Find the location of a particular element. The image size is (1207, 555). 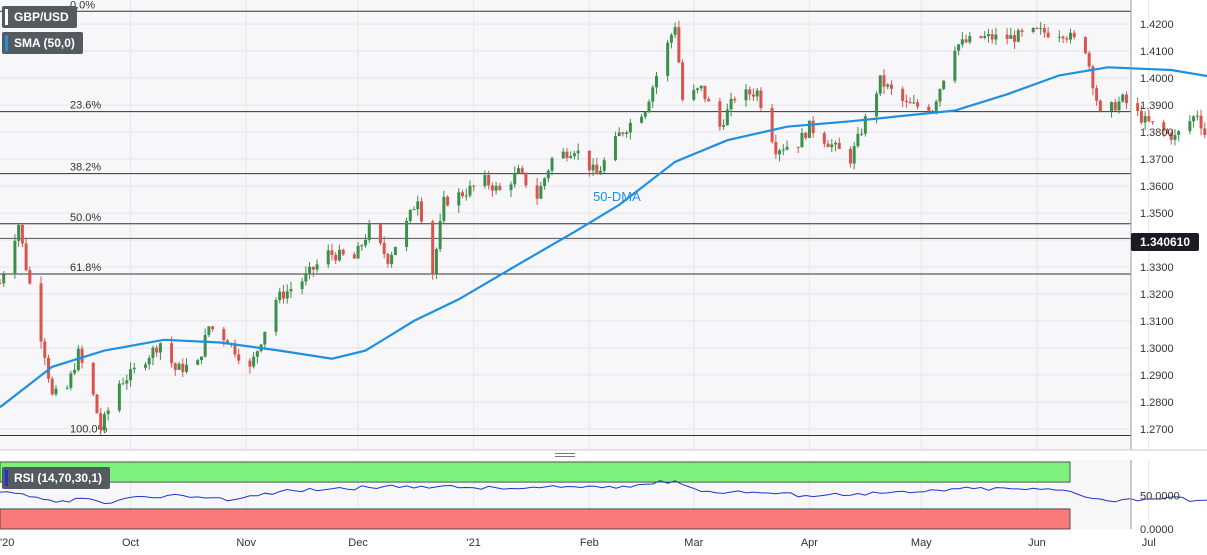

y-tick-label: 1.2800 is located at coordinates (1157, 403).